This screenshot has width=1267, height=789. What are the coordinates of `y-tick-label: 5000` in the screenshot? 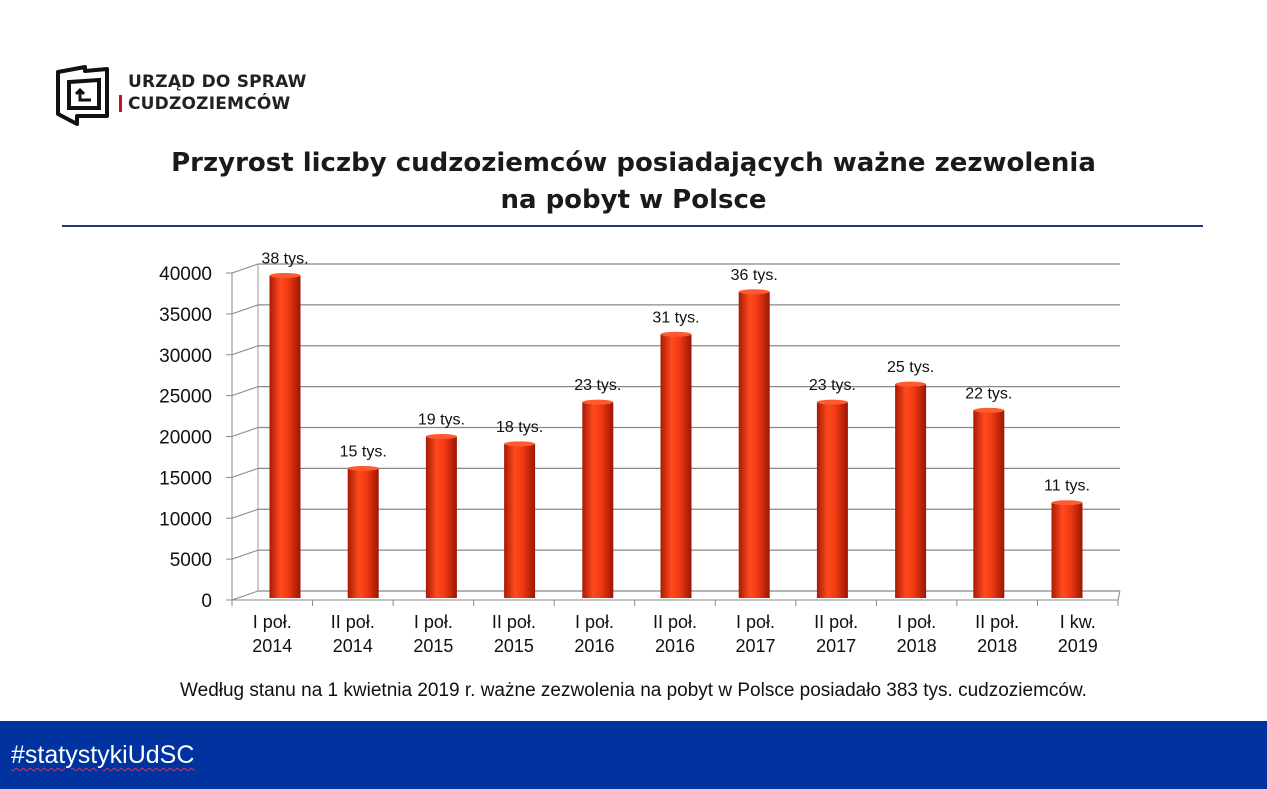 It's located at (191, 560).